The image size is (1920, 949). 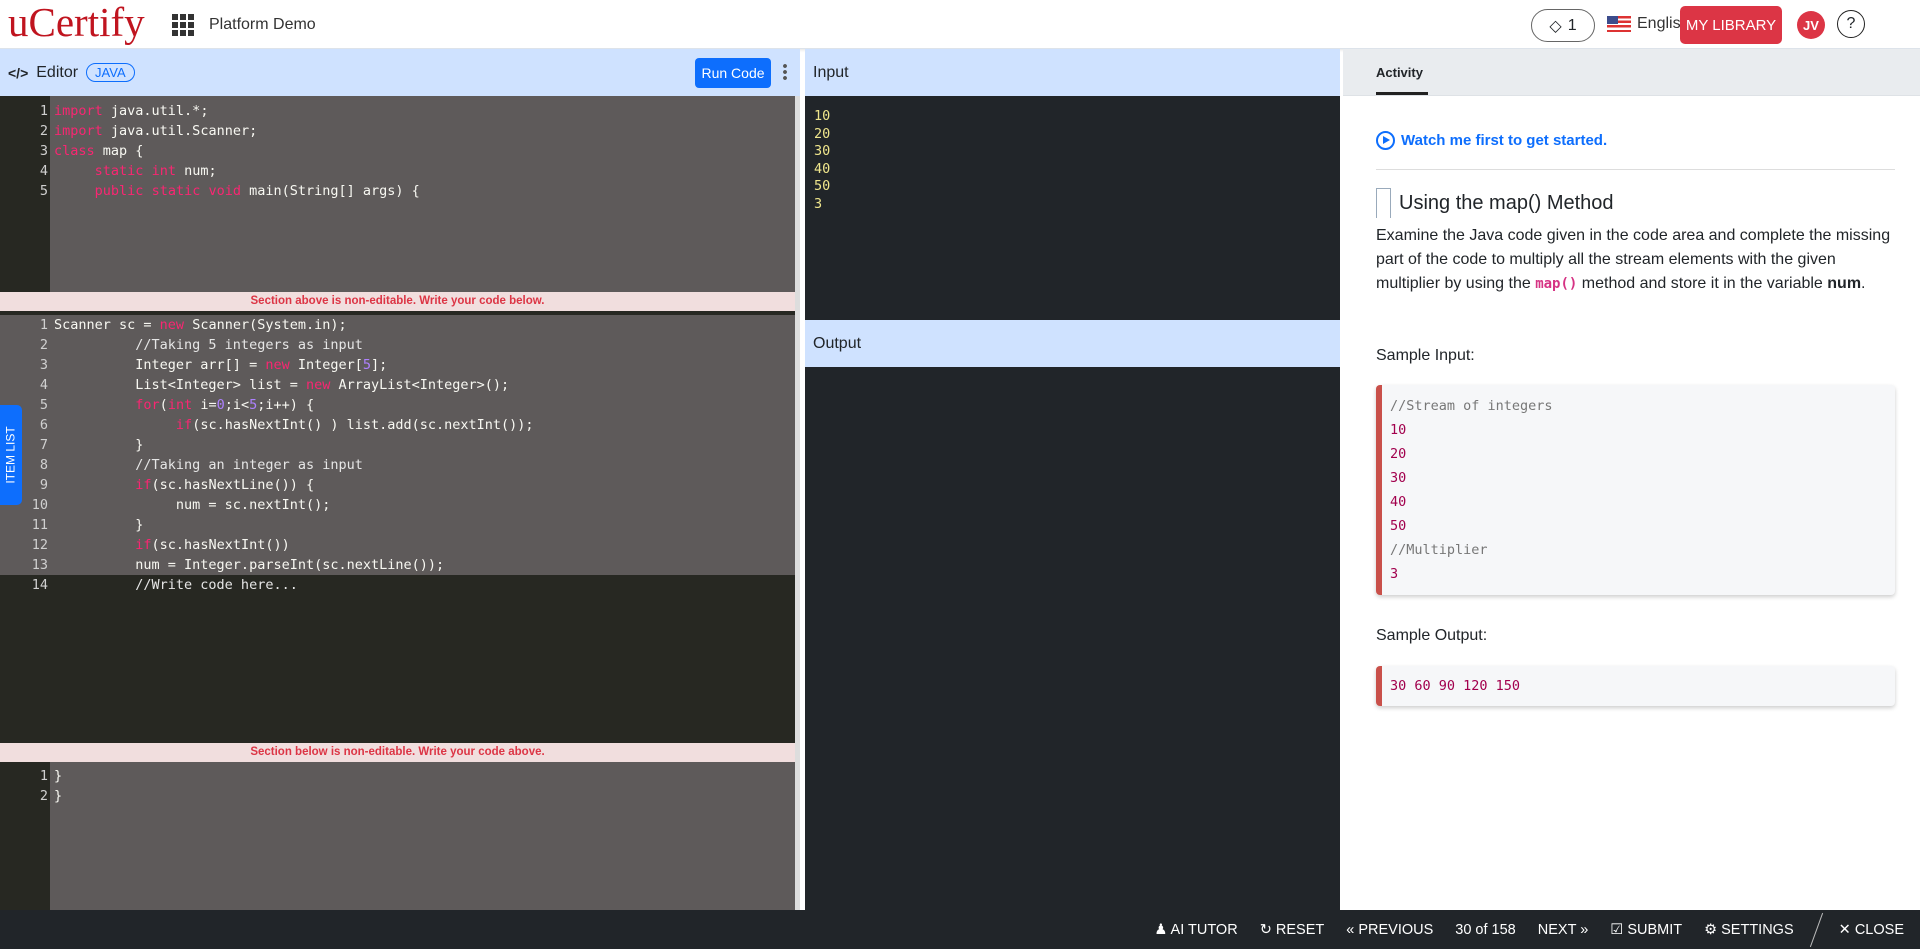 What do you see at coordinates (39, 585) in the screenshot?
I see `line-number: 14` at bounding box center [39, 585].